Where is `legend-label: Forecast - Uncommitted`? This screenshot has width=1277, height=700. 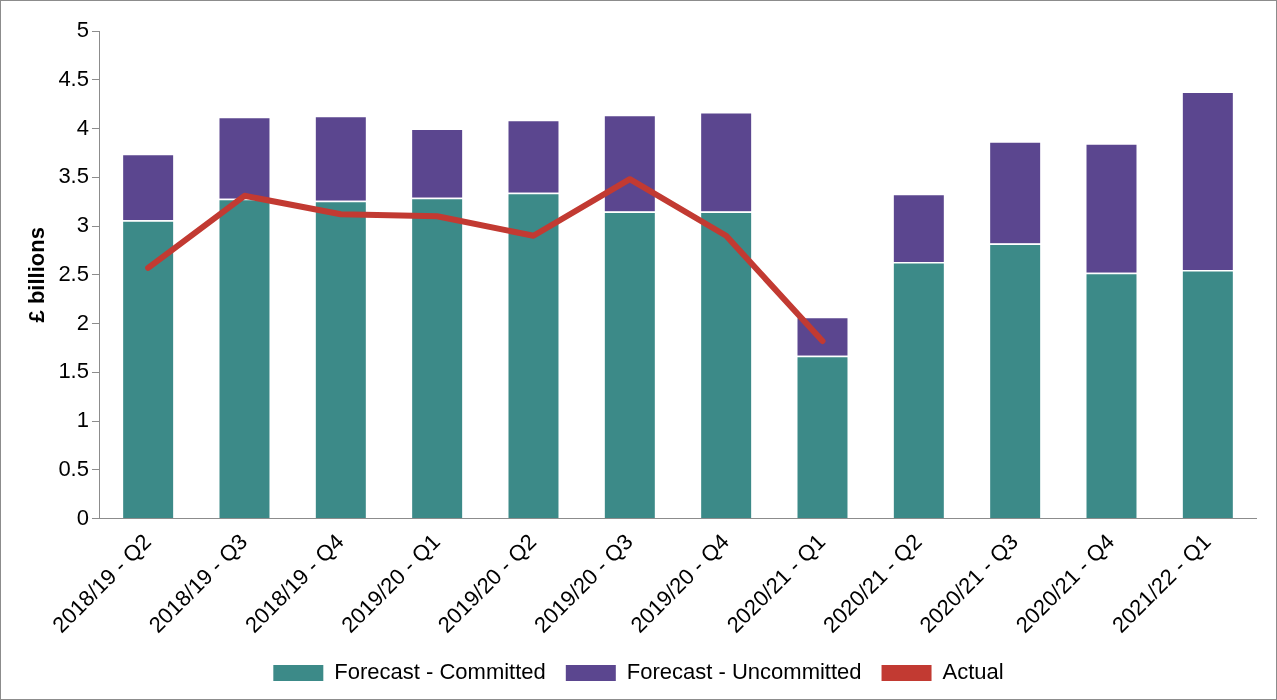 legend-label: Forecast - Uncommitted is located at coordinates (744, 672).